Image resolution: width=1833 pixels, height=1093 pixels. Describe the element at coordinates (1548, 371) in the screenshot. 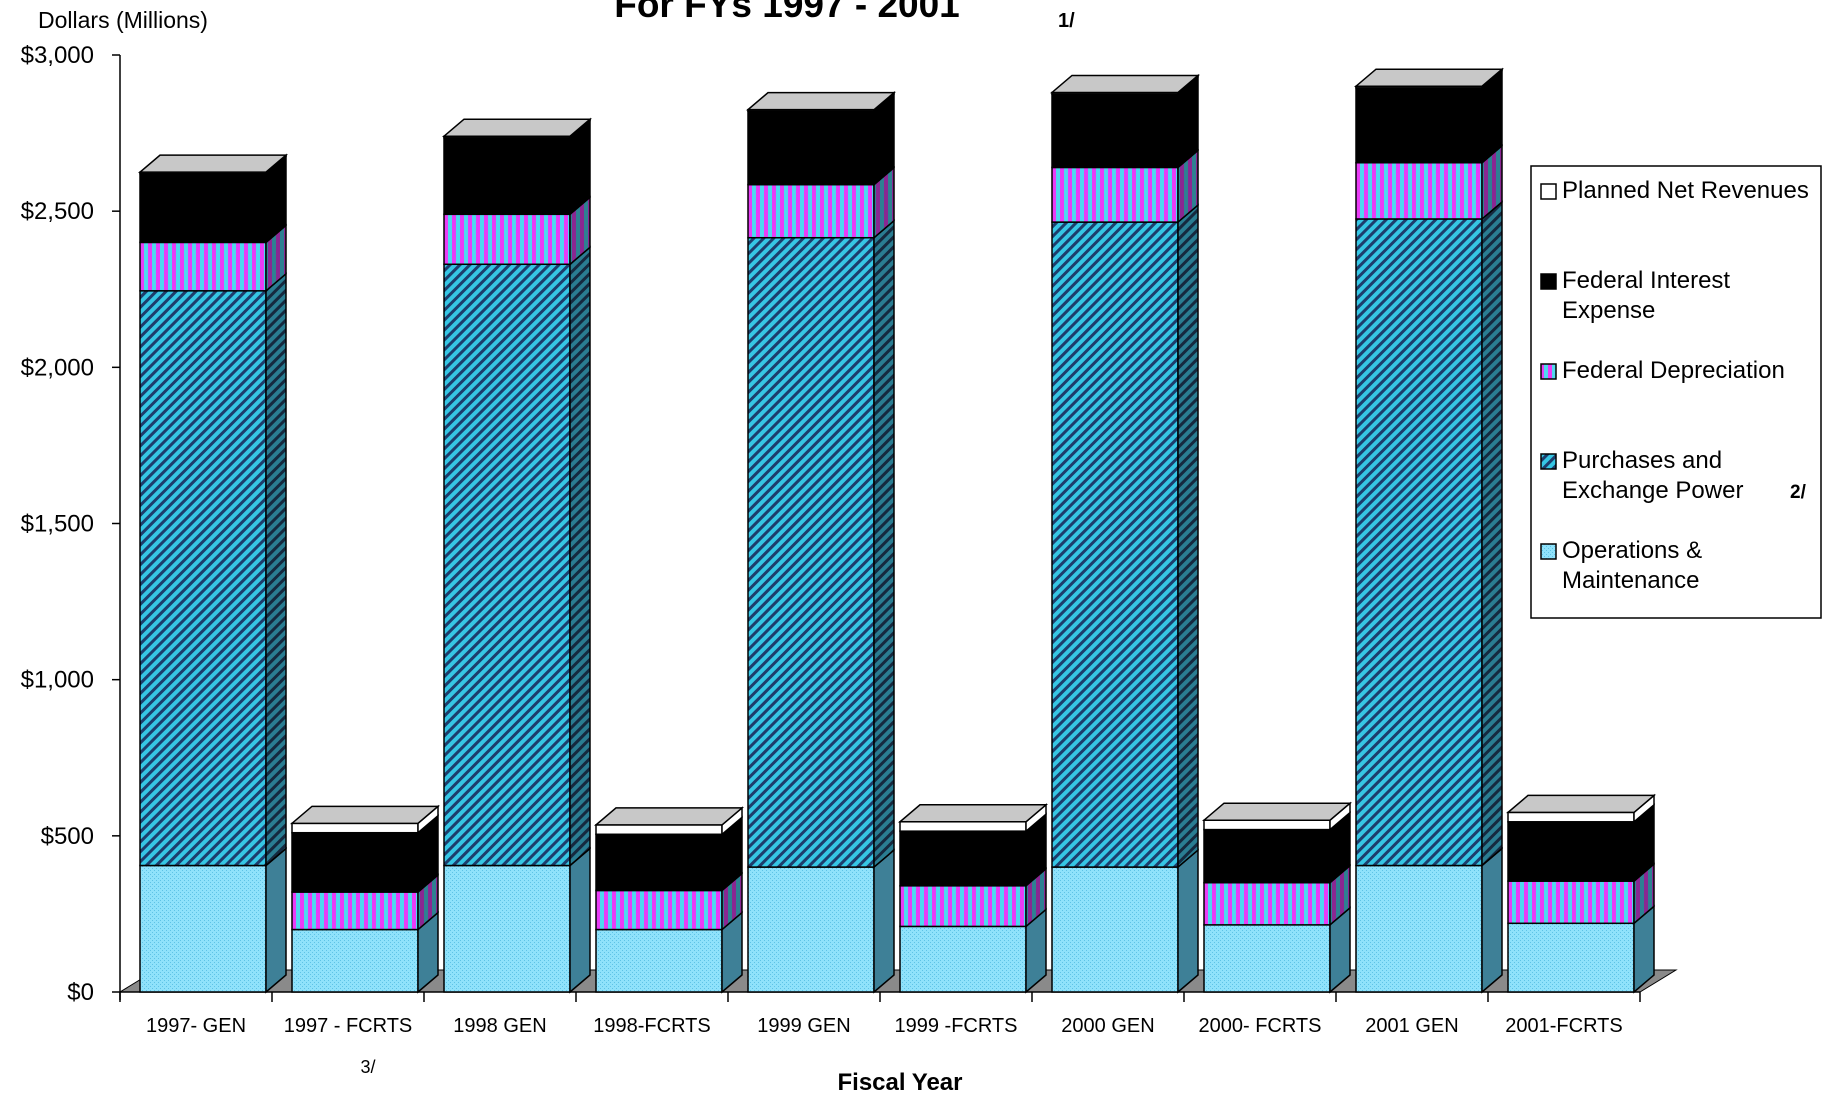

I see `legend-swatch-federal-depreciation` at that location.